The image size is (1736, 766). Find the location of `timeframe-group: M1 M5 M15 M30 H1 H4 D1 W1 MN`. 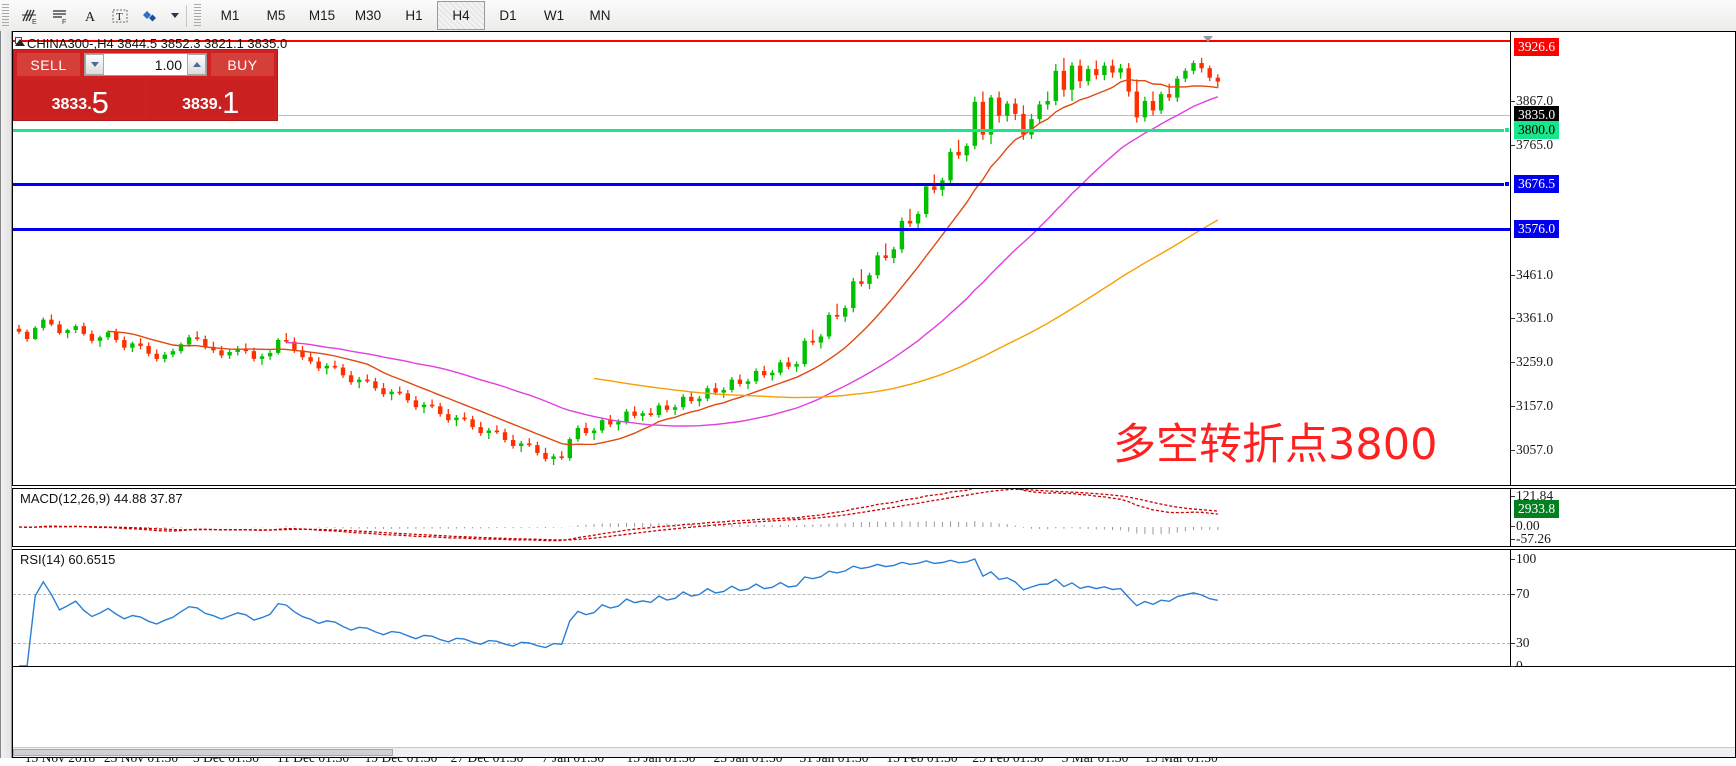

timeframe-group: M1 M5 M15 M30 H1 H4 D1 W1 MN is located at coordinates (415, 15).